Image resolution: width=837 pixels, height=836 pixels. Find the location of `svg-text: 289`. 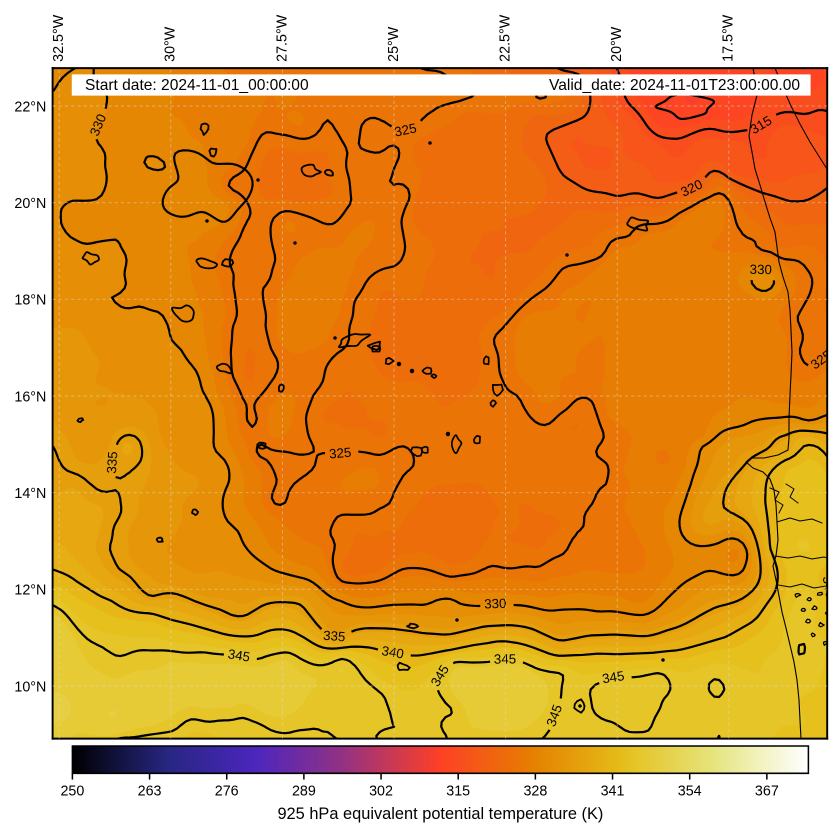

svg-text: 289 is located at coordinates (304, 791).